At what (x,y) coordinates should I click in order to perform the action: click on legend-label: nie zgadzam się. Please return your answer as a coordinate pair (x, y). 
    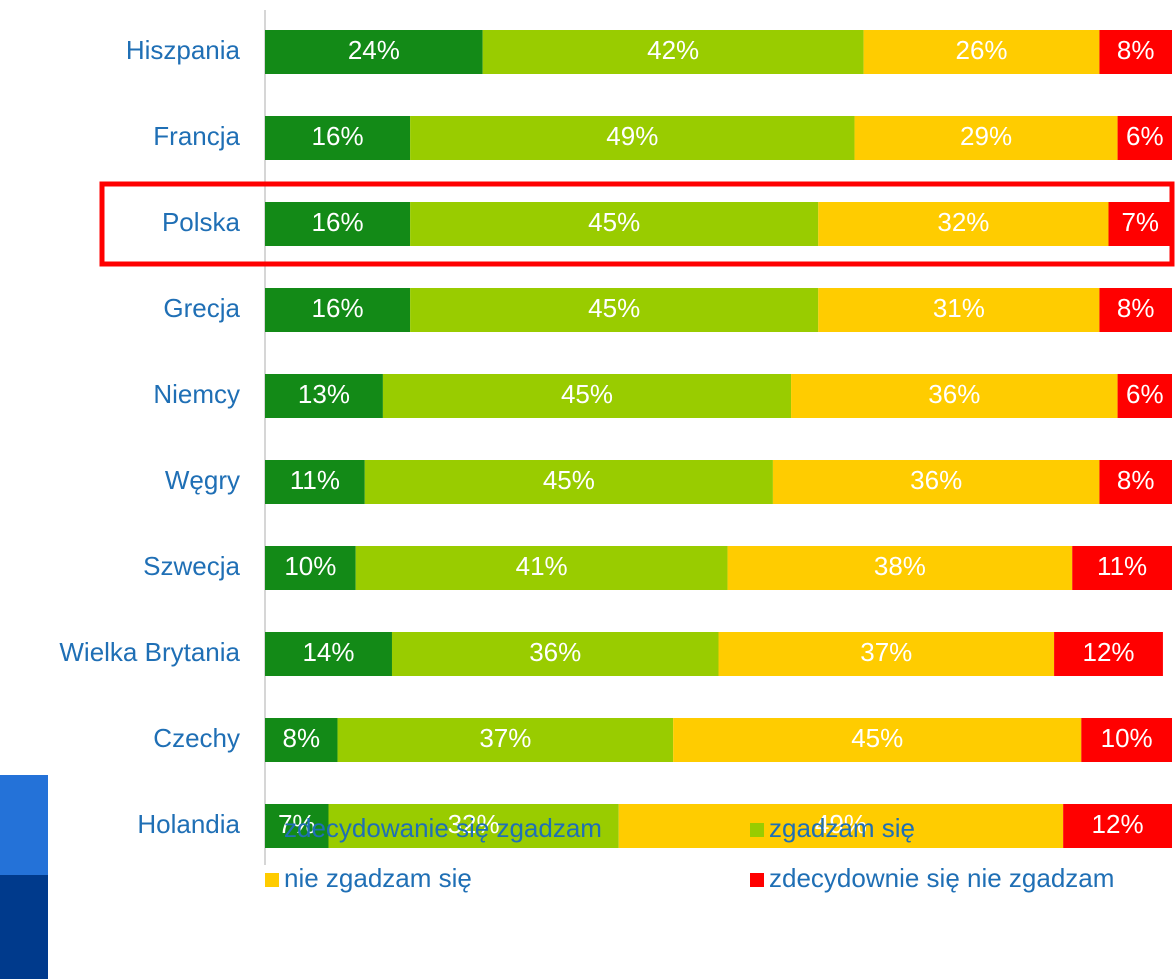
    Looking at the image, I should click on (378, 878).